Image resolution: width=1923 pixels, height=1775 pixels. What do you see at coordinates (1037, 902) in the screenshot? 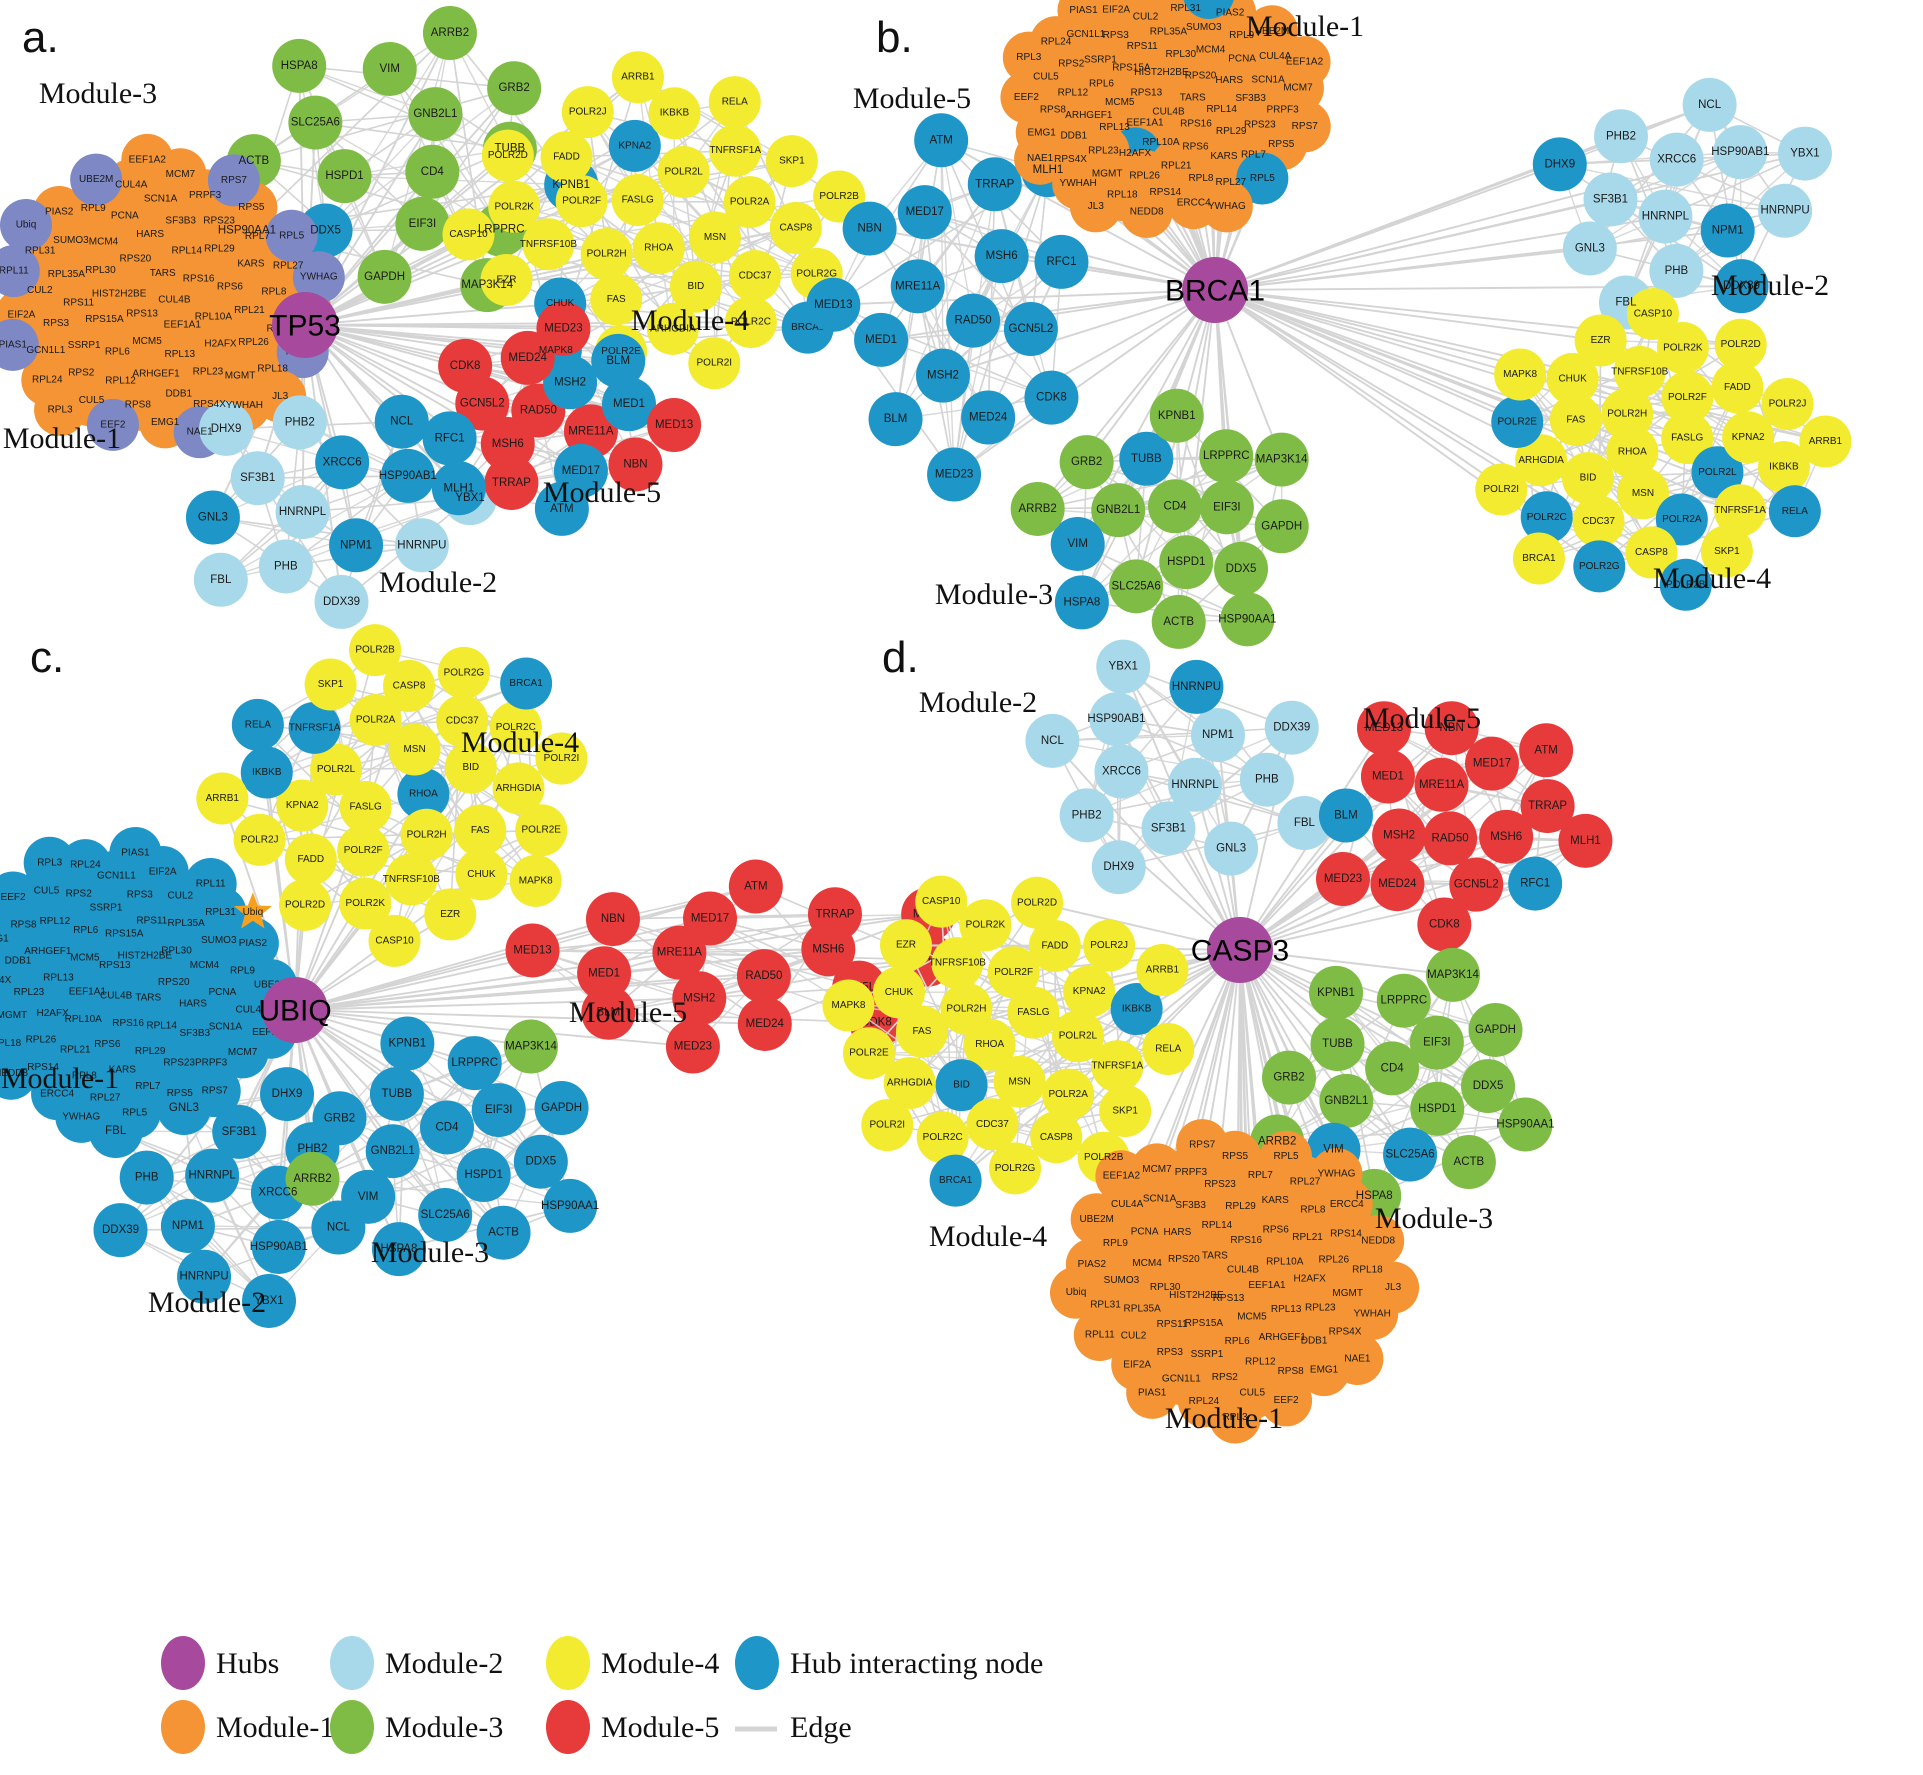
I see `node-POLR2D` at bounding box center [1037, 902].